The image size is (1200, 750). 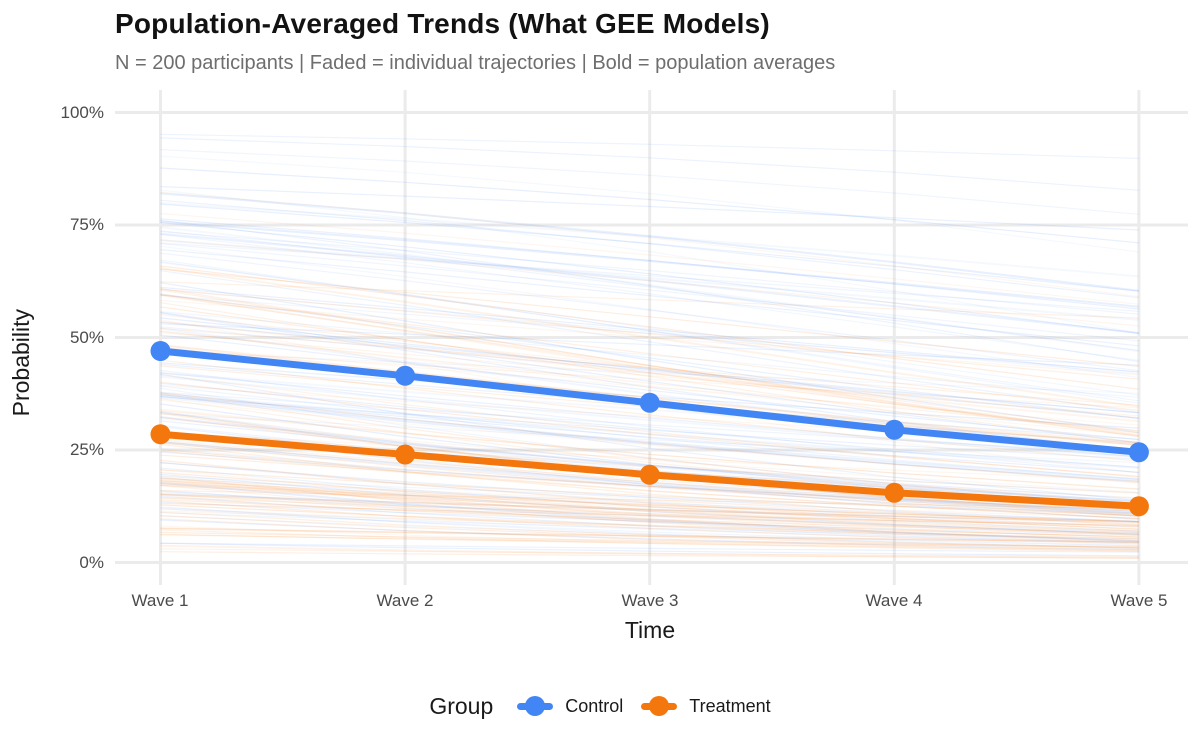 I want to click on x-tick-label-wave5: Wave 5, so click(x=1139, y=600).